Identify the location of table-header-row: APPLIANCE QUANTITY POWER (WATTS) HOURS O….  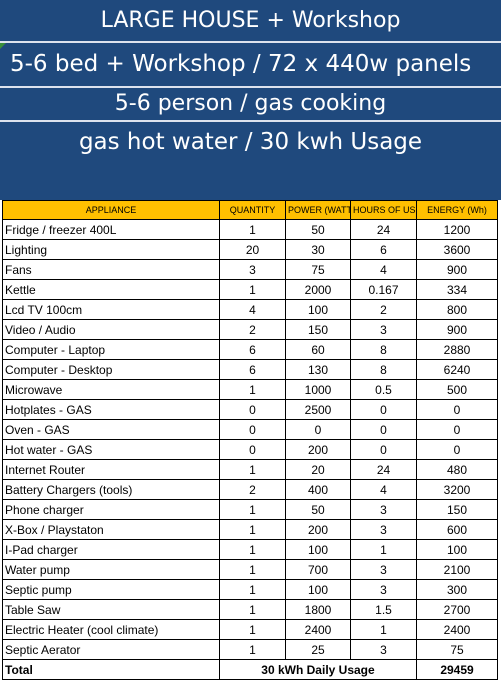
(250, 210).